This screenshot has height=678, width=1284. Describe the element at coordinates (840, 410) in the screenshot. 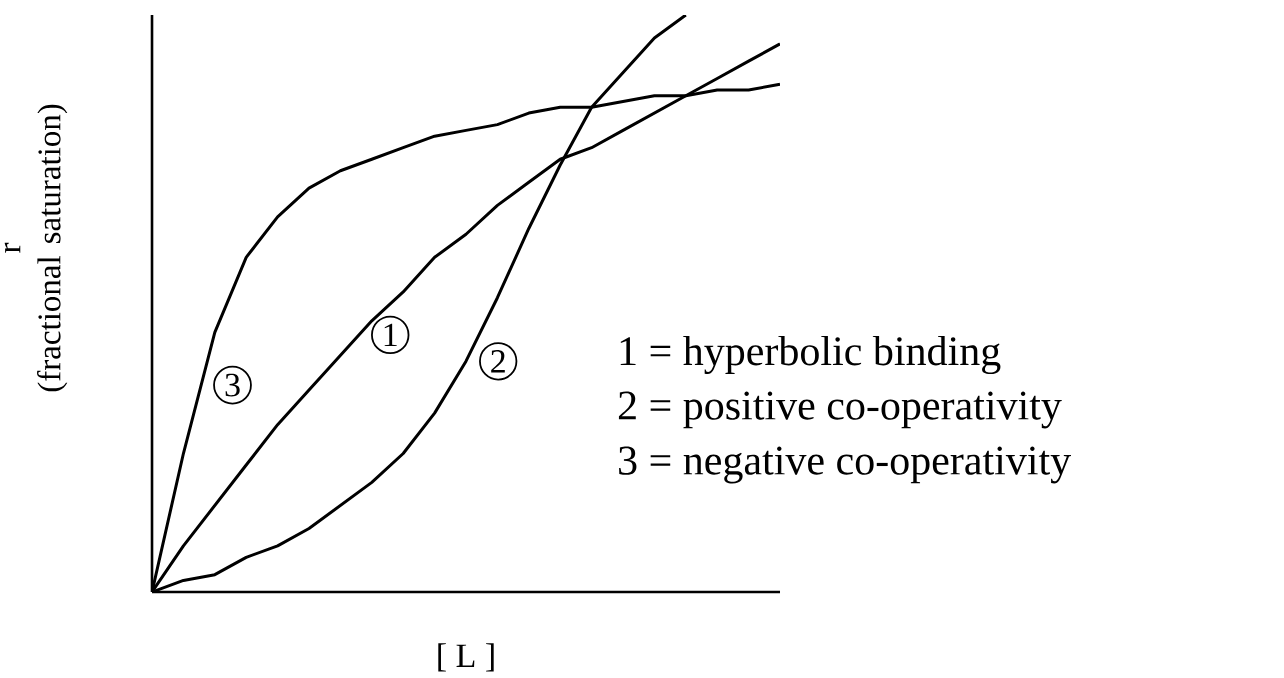

I see `annotation: 2 = positive co-operativity` at that location.